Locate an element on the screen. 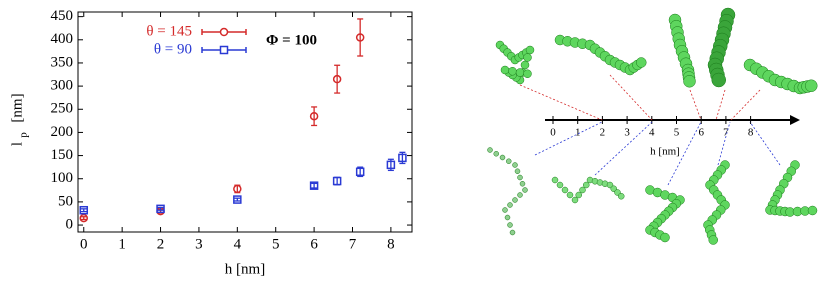 The width and height of the screenshot is (830, 288). axis-label: h [nm] is located at coordinates (665, 152).